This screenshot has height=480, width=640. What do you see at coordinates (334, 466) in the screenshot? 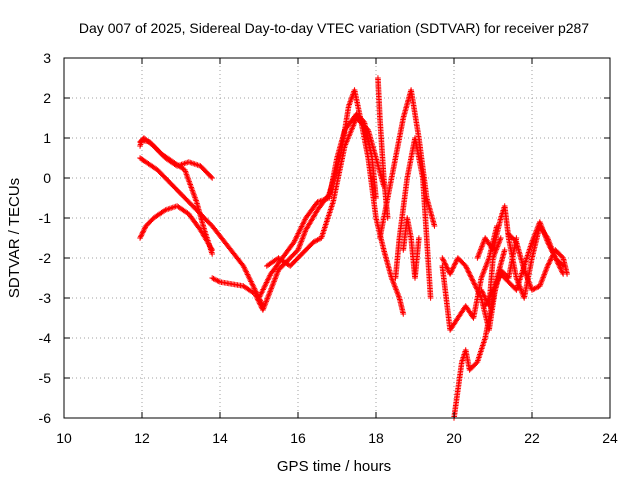
I see `x-axis-label: GPS time / hours` at bounding box center [334, 466].